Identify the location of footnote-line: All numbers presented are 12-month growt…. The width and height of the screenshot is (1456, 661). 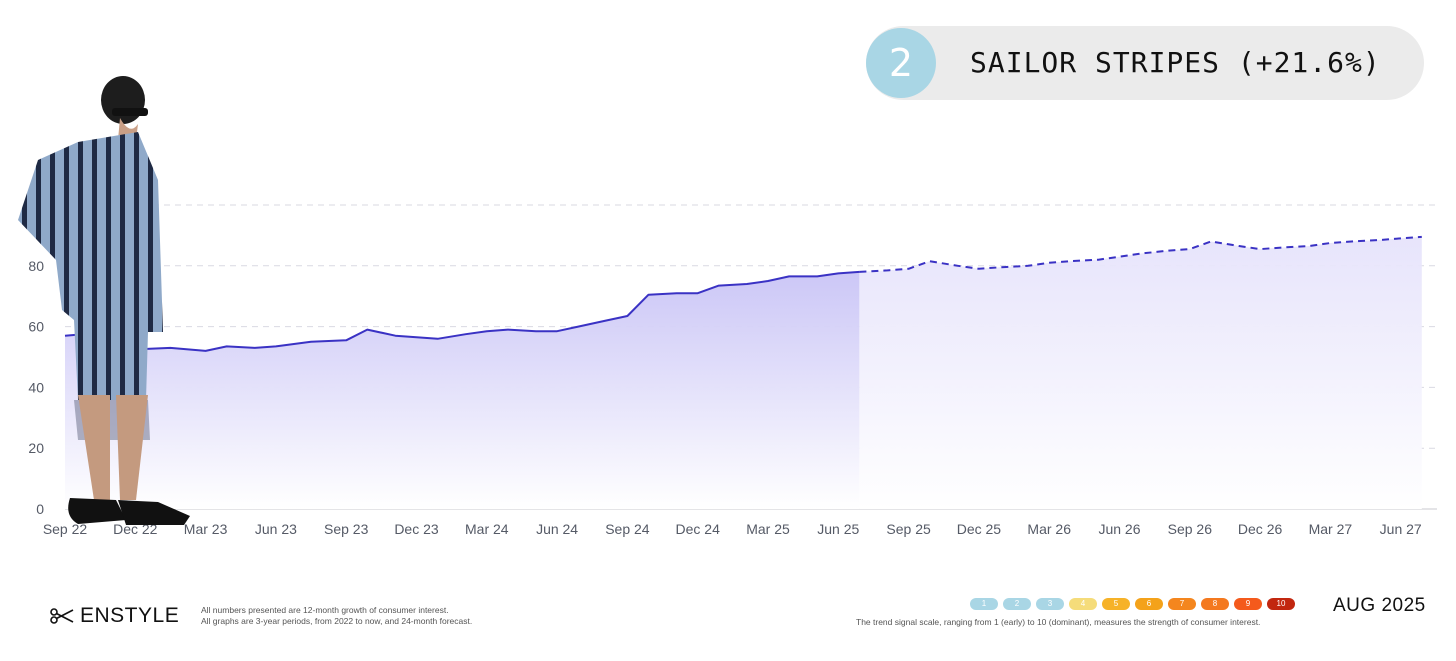
(325, 610).